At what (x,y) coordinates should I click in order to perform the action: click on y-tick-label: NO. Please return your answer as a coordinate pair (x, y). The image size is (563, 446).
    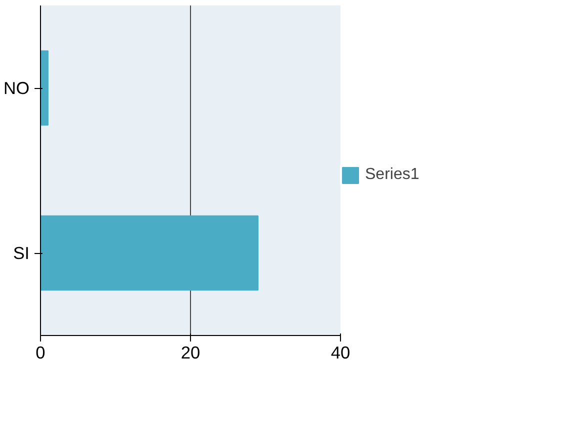
    Looking at the image, I should click on (17, 88).